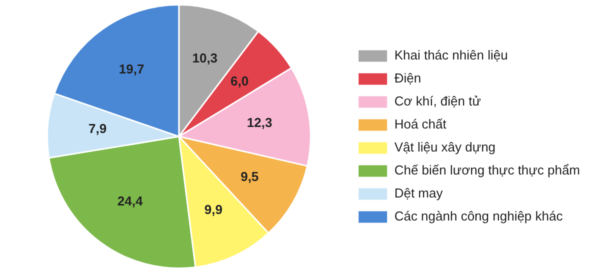  I want to click on data-label: 9,9, so click(213, 210).